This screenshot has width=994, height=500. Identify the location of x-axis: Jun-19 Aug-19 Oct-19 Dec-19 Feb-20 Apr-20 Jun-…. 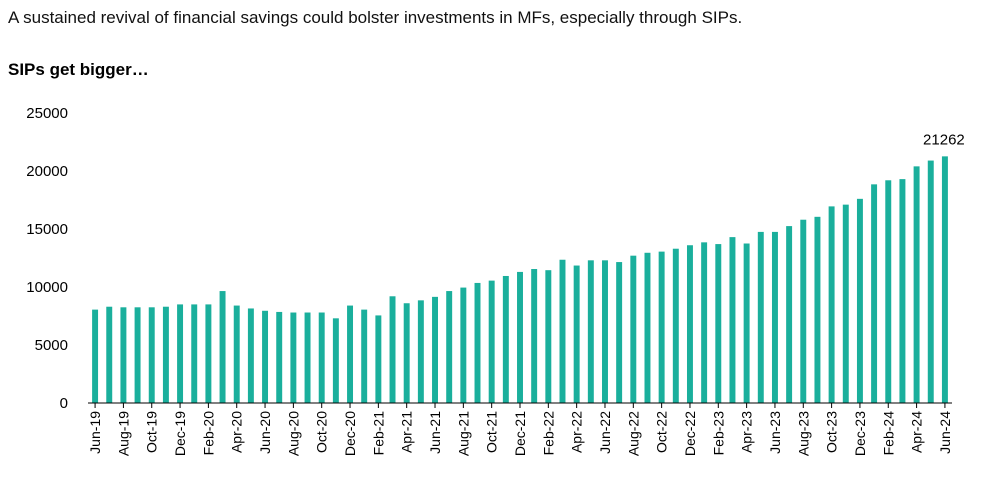
(520, 429).